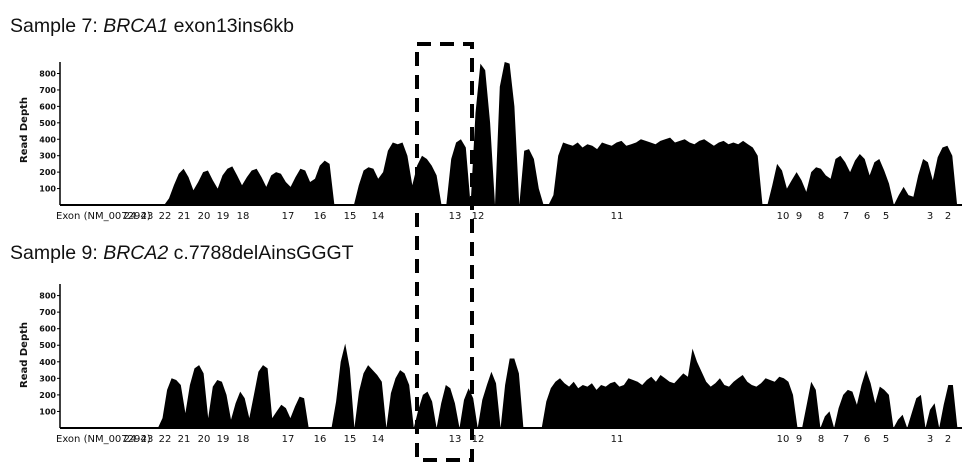  What do you see at coordinates (56, 253) in the screenshot?
I see `title-prefix: Sample 9:` at bounding box center [56, 253].